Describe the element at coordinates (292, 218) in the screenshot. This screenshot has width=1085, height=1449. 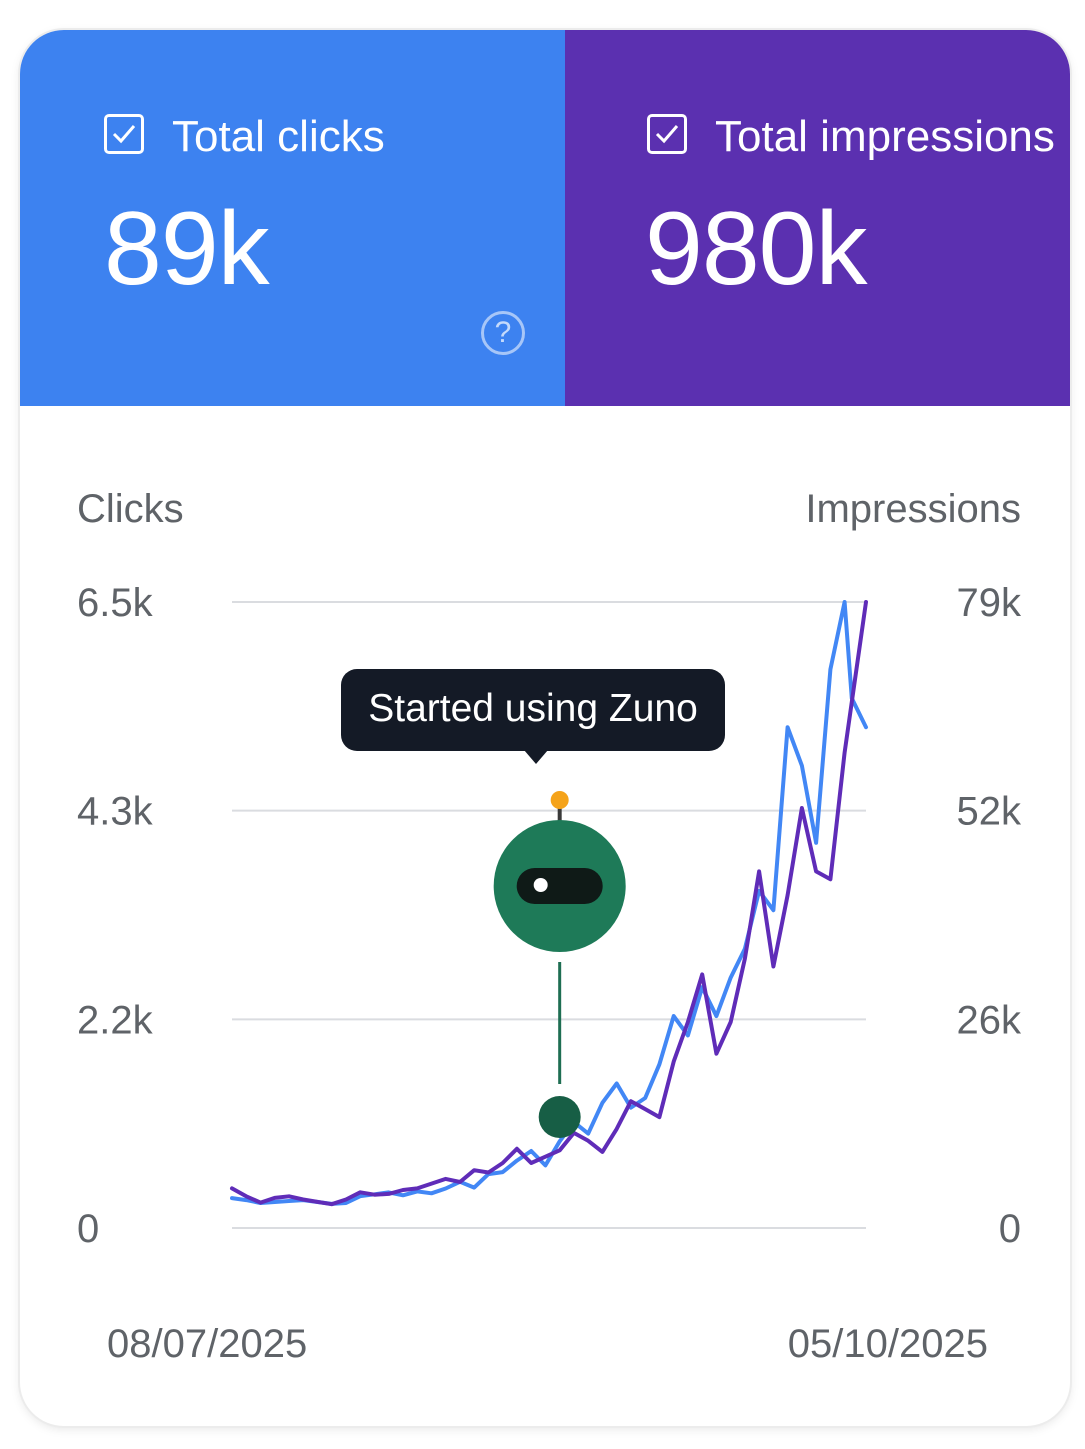
I see `total-clicks-tile: Total clicks 89k ?` at that location.